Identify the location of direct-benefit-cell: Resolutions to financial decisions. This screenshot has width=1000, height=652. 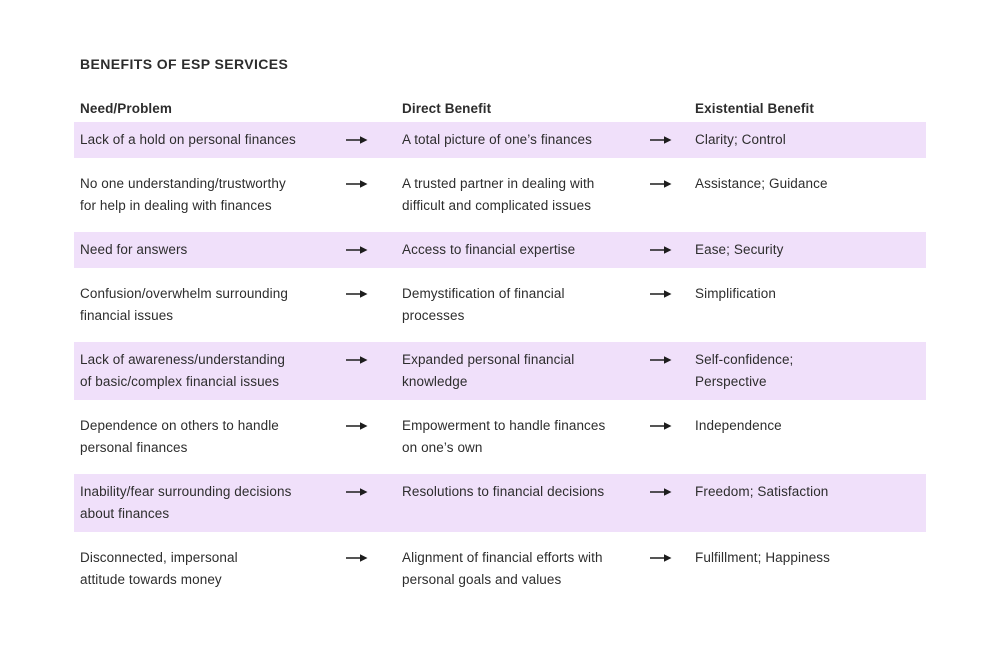
(503, 491).